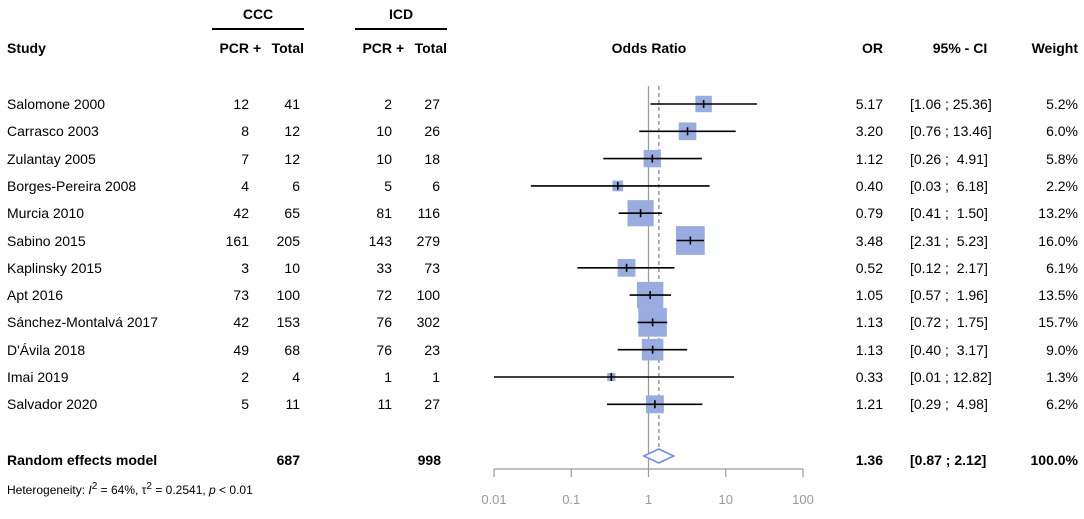 The width and height of the screenshot is (1084, 519). I want to click on weight-cell: 1.3%, so click(1062, 377).